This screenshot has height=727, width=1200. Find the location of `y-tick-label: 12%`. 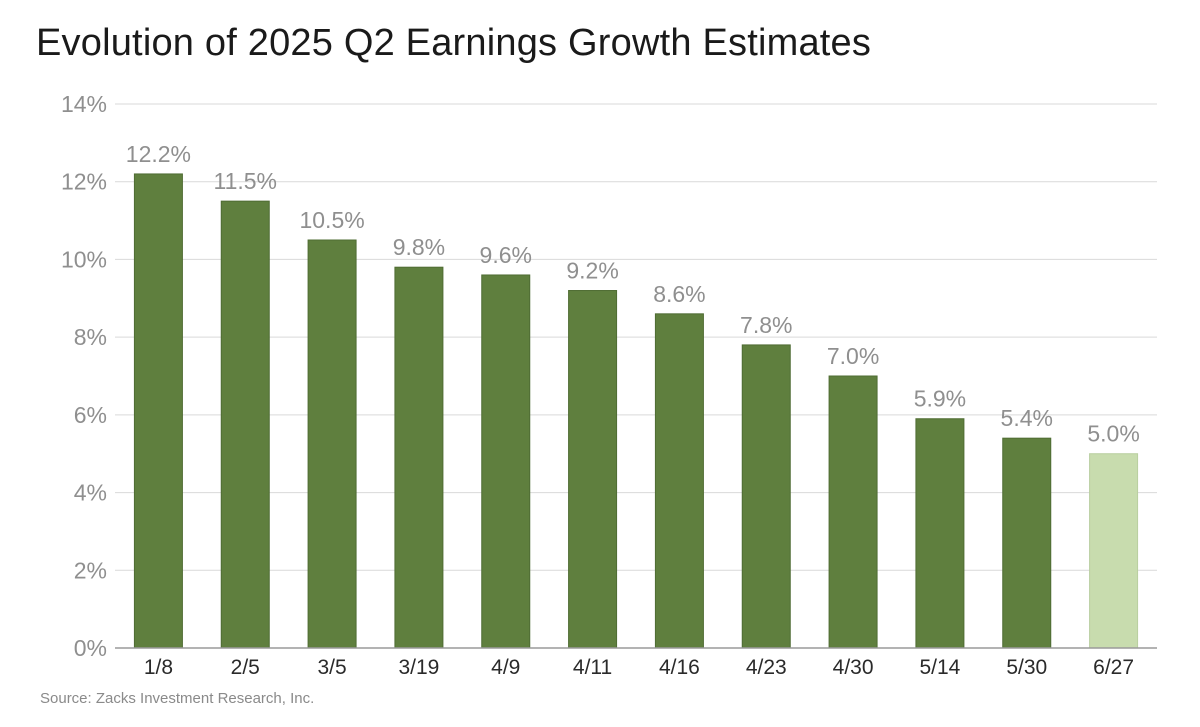

y-tick-label: 12% is located at coordinates (84, 182).